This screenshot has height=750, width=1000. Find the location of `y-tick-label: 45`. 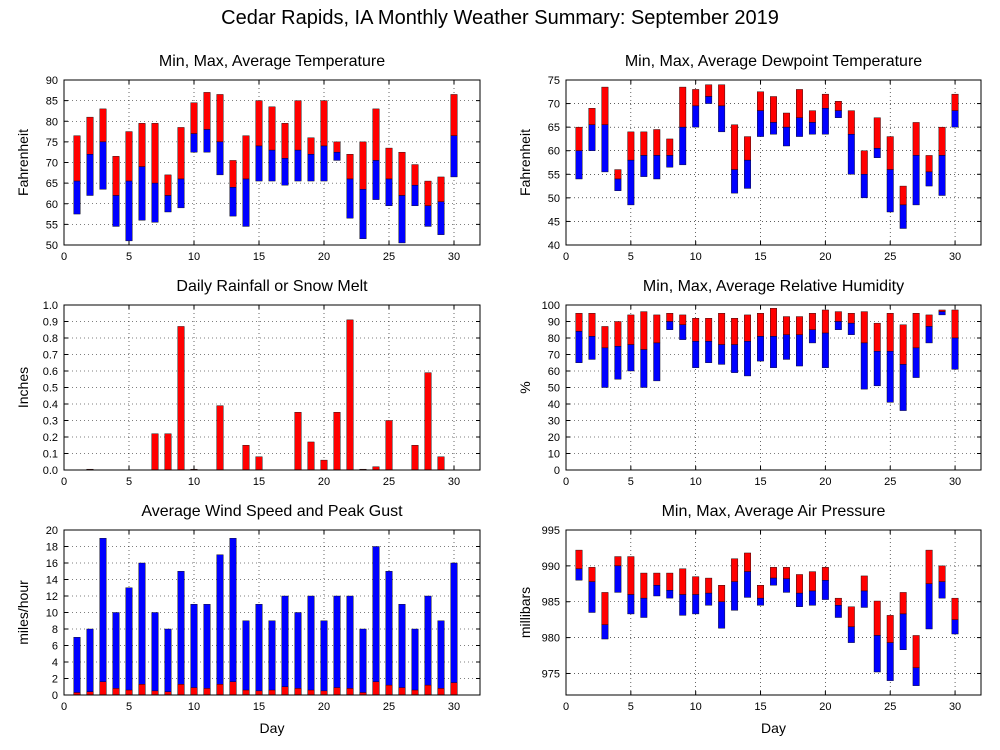

y-tick-label: 45 is located at coordinates (554, 222).